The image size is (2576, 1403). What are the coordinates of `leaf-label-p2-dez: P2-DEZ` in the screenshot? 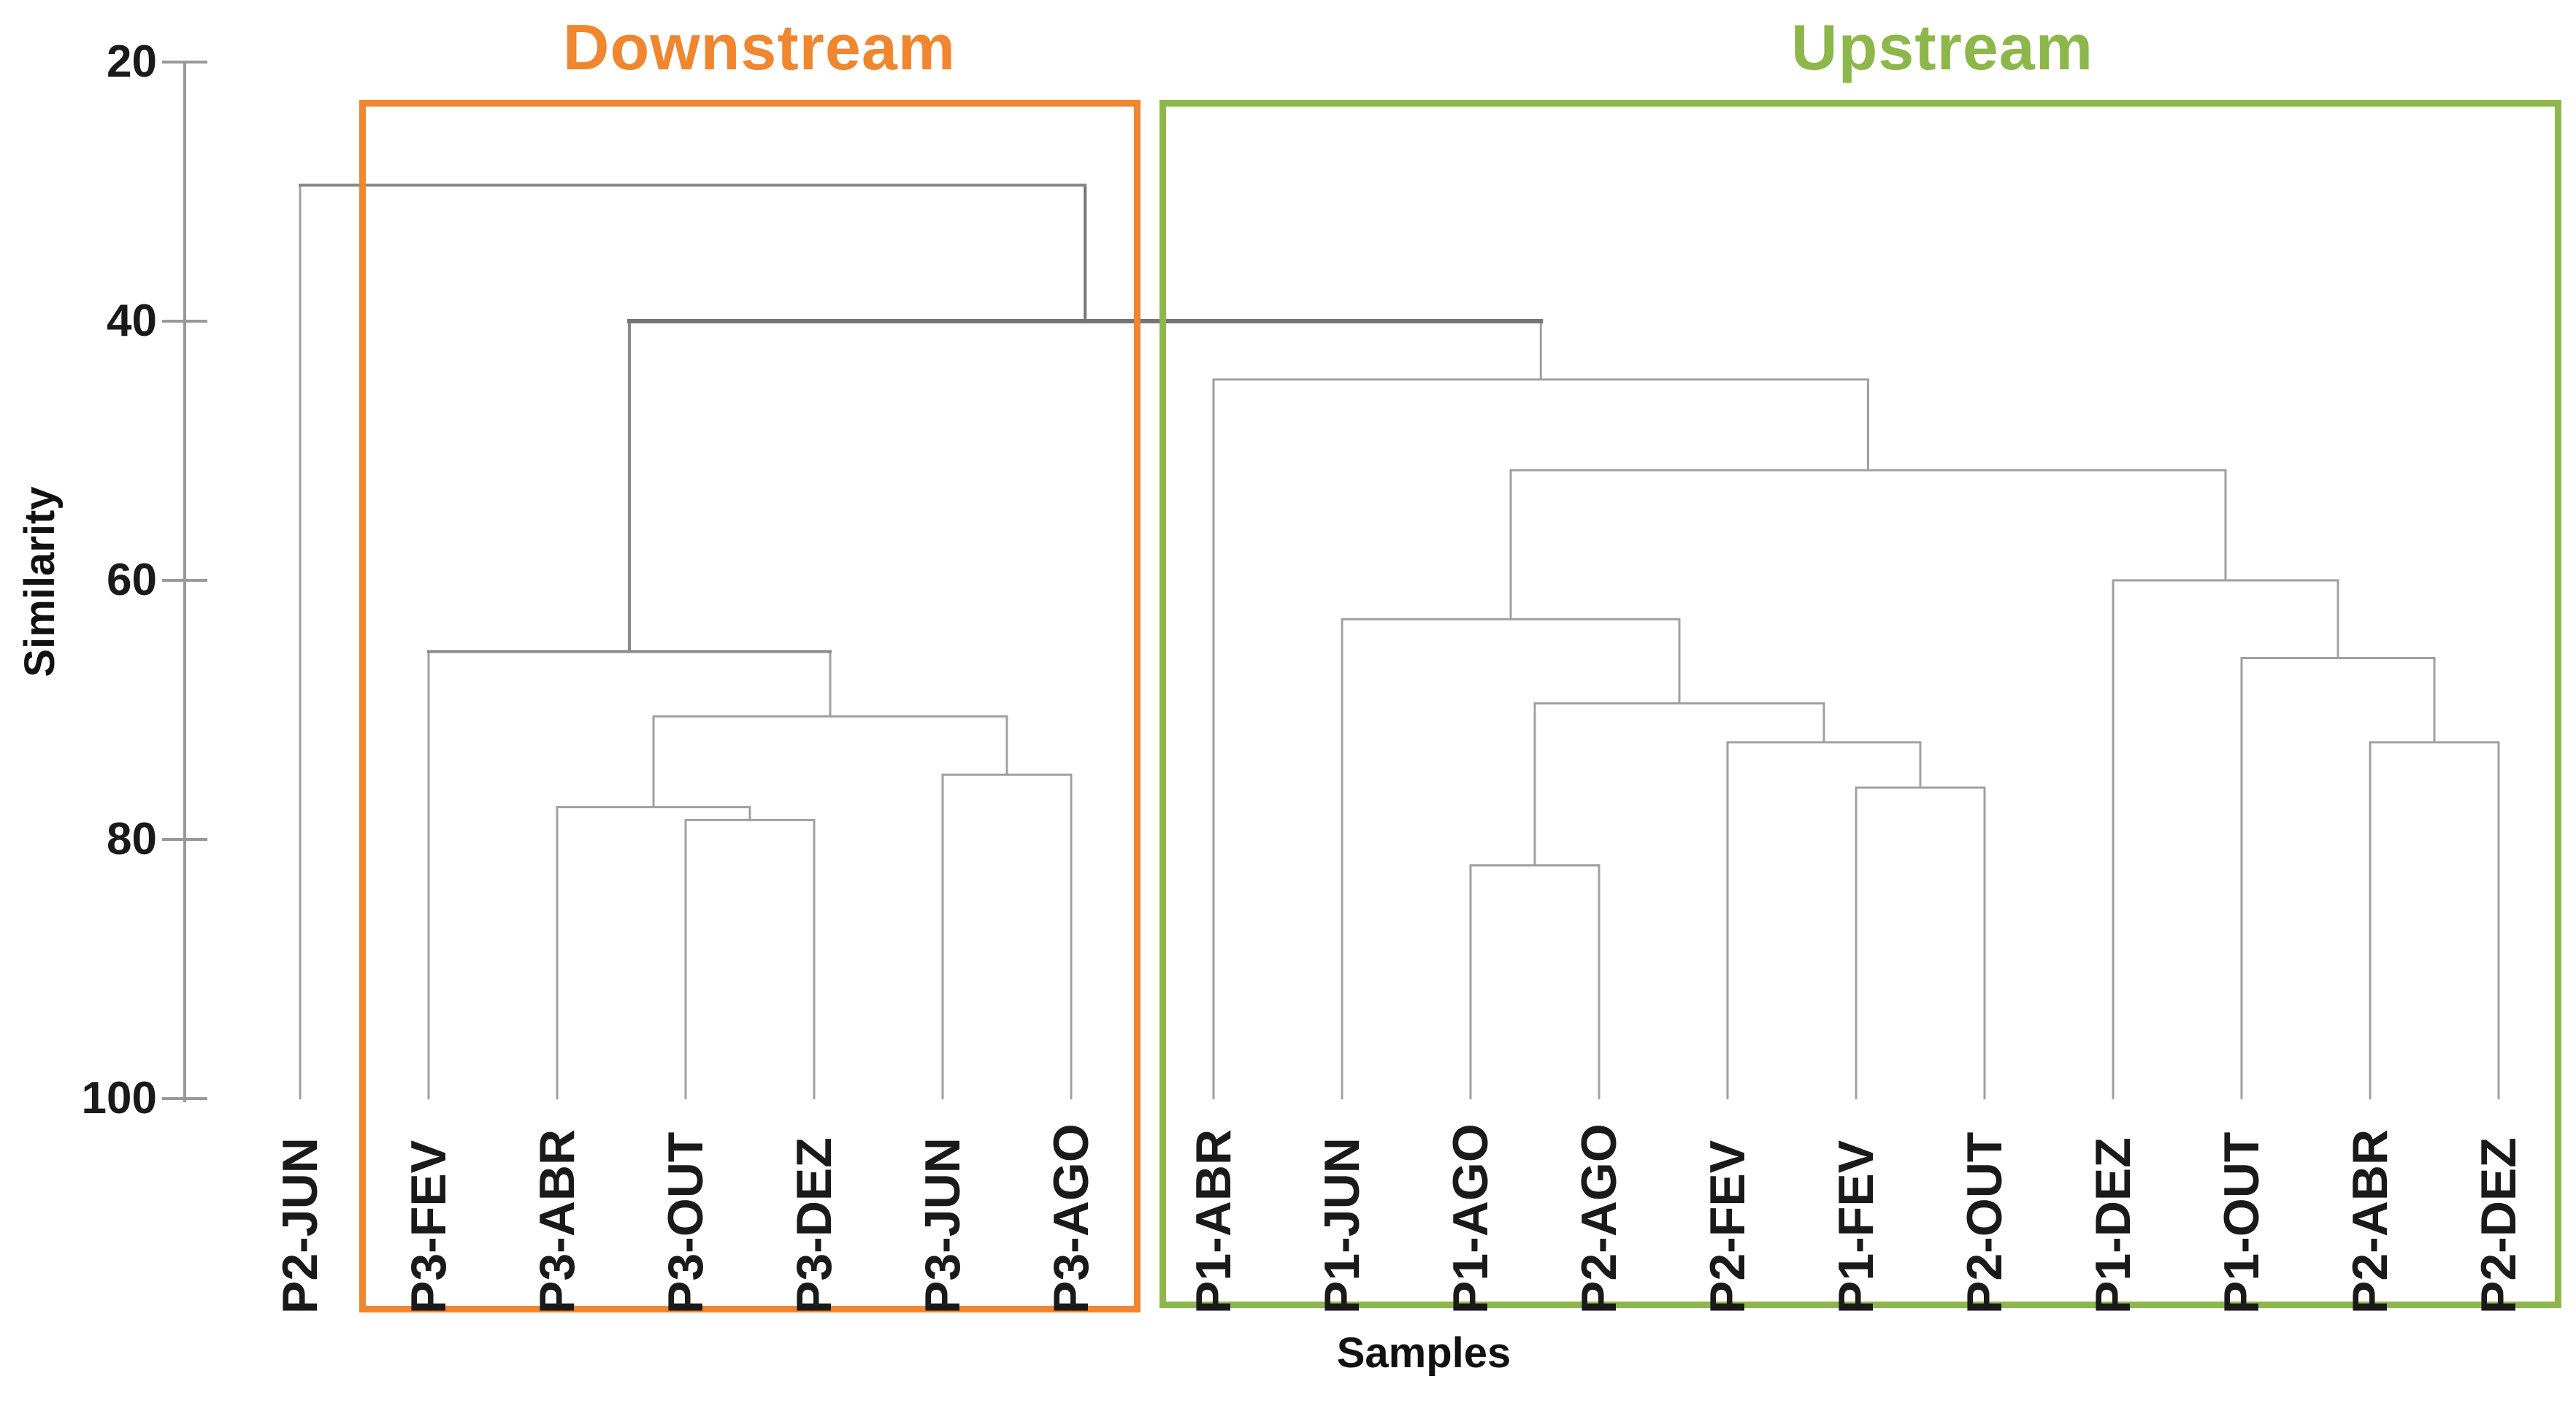 It's located at (2498, 1225).